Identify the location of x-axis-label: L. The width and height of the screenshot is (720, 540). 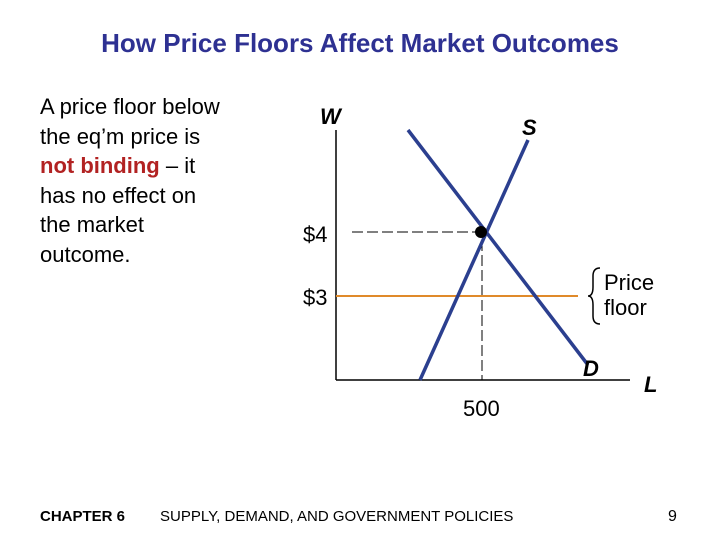
(651, 384).